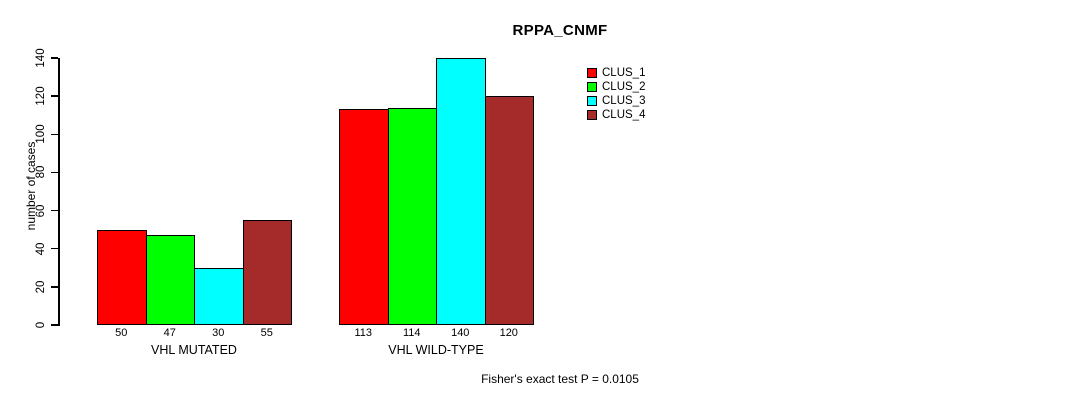 Image resolution: width=1090 pixels, height=400 pixels. I want to click on legend-item-clus-4: CLUS_4, so click(616, 115).